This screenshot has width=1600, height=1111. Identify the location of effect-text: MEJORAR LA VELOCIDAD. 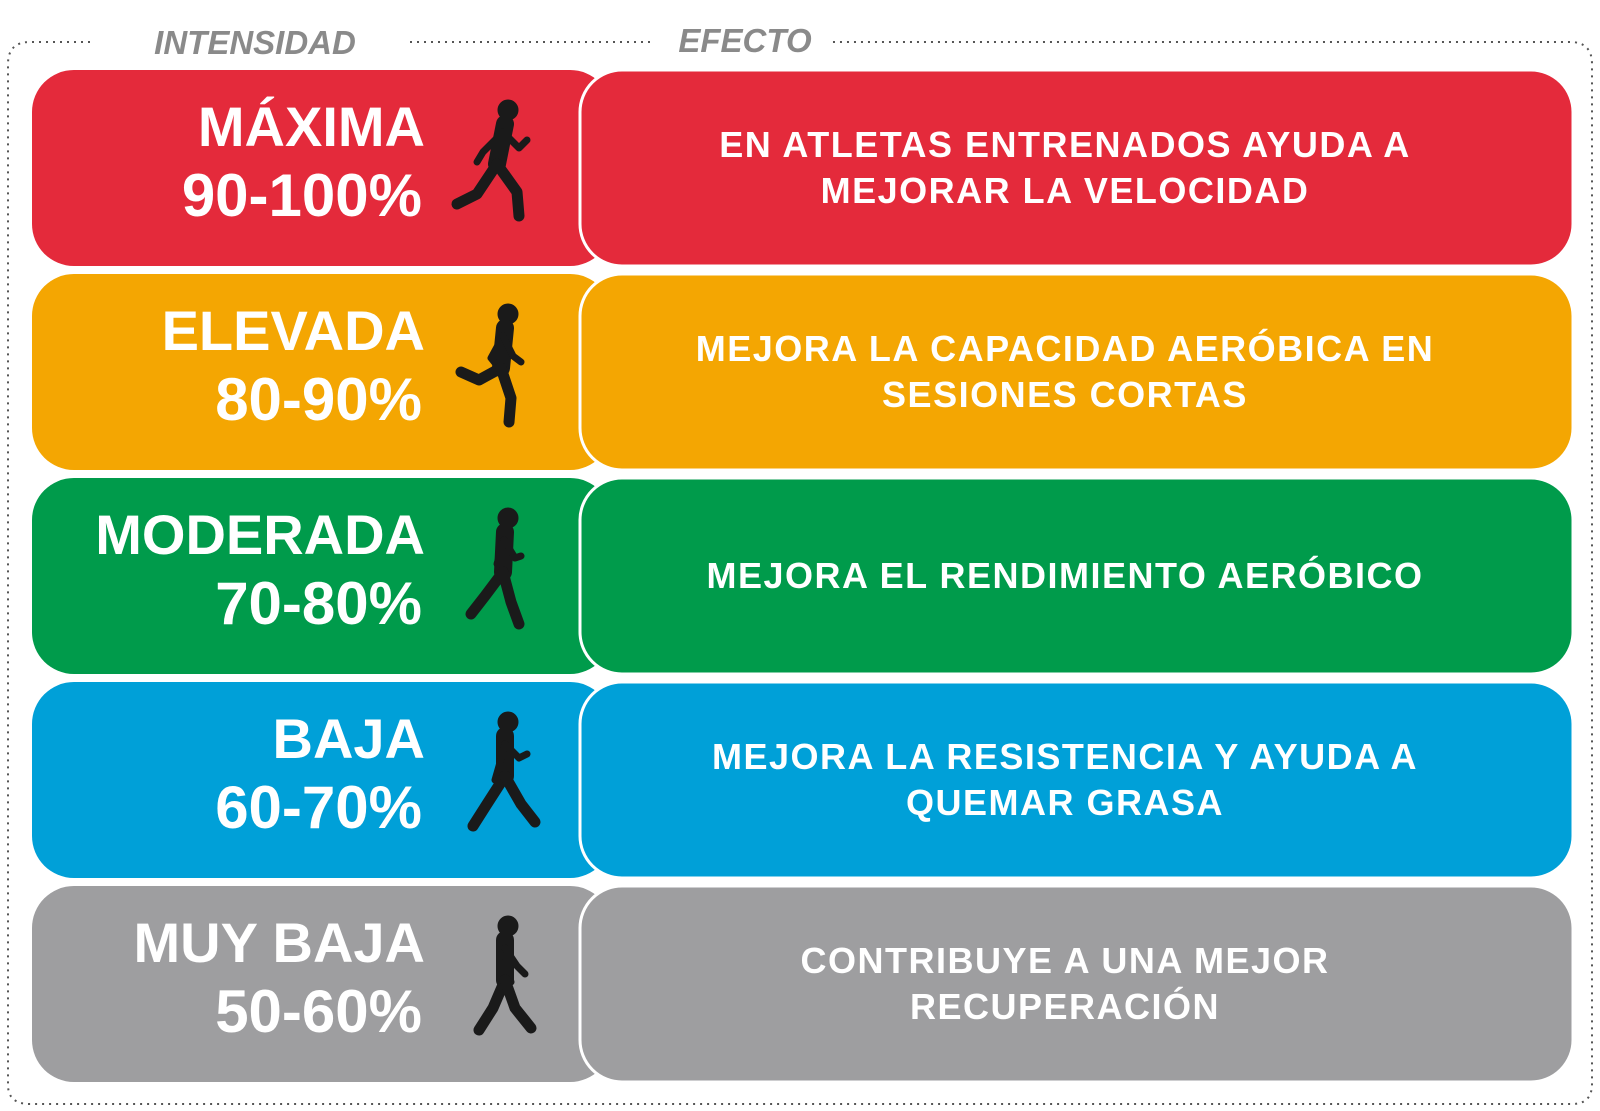
(1065, 190).